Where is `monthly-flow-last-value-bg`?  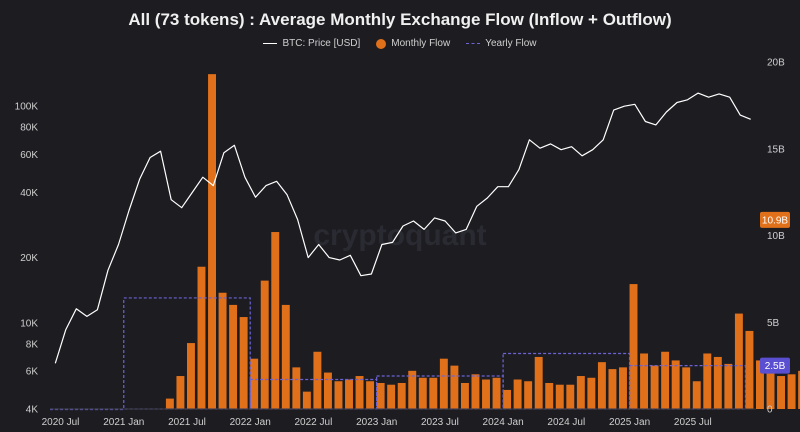
monthly-flow-last-value-bg is located at coordinates (775, 219).